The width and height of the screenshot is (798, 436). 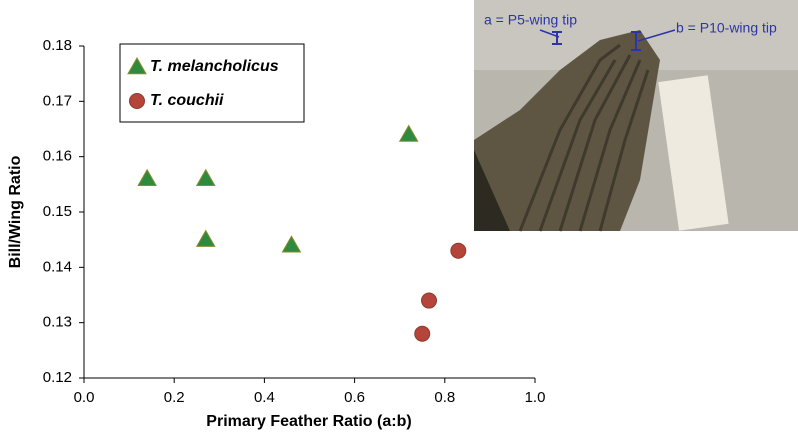 What do you see at coordinates (57, 156) in the screenshot?
I see `y-tick-label: 0.16` at bounding box center [57, 156].